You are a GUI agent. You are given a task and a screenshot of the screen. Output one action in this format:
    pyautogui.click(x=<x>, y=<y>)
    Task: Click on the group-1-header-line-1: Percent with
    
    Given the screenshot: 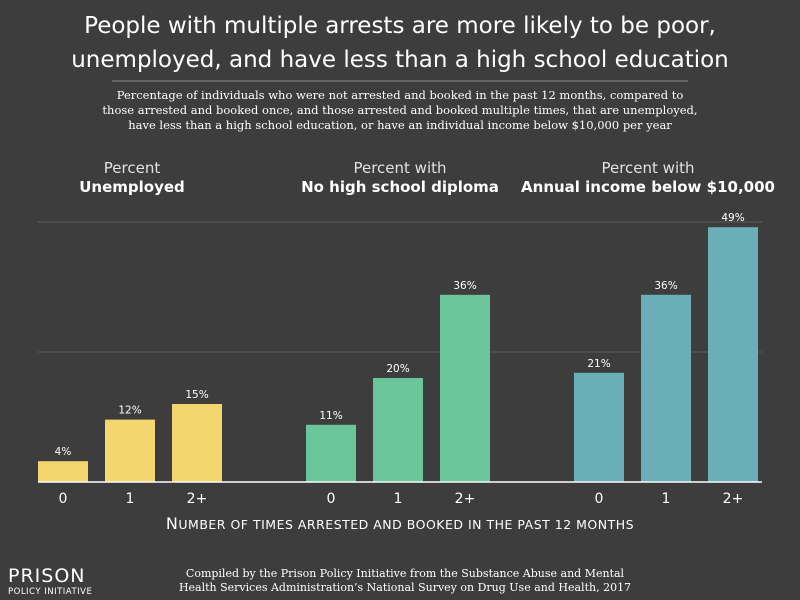 What is the action you would take?
    pyautogui.click(x=399, y=168)
    